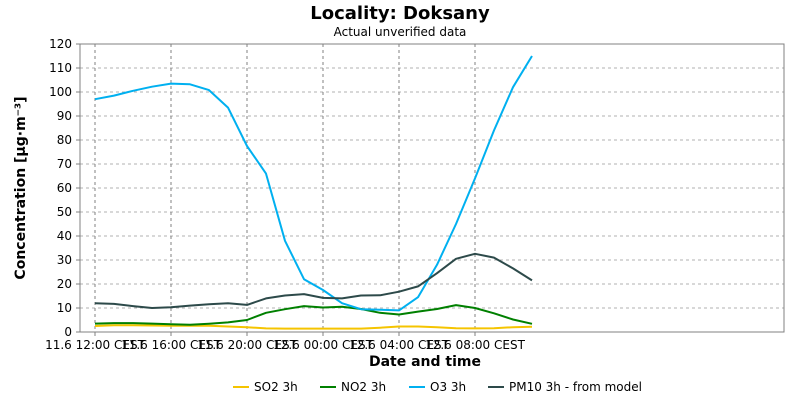 The height and width of the screenshot is (400, 800). I want to click on y-tick-label: 90, so click(64, 116).